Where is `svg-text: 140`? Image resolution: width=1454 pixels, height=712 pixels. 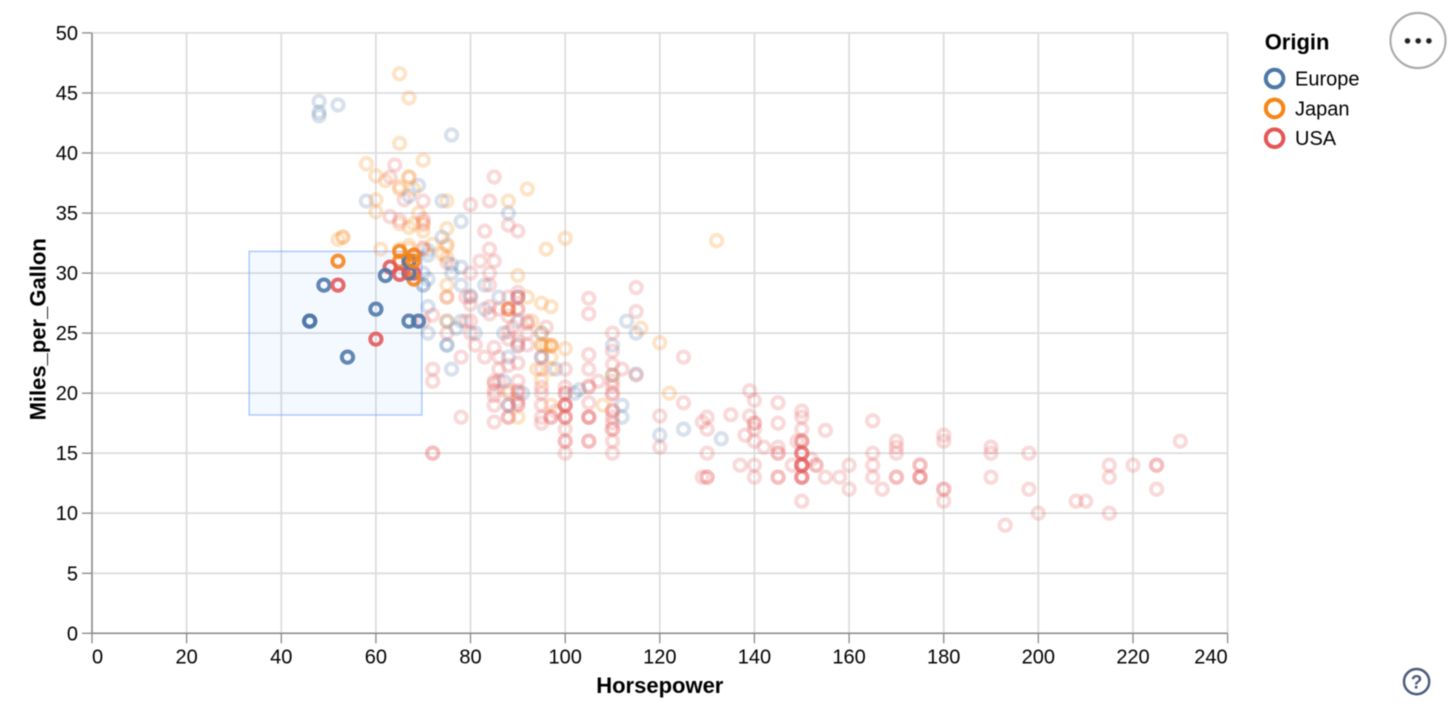
svg-text: 140 is located at coordinates (754, 658).